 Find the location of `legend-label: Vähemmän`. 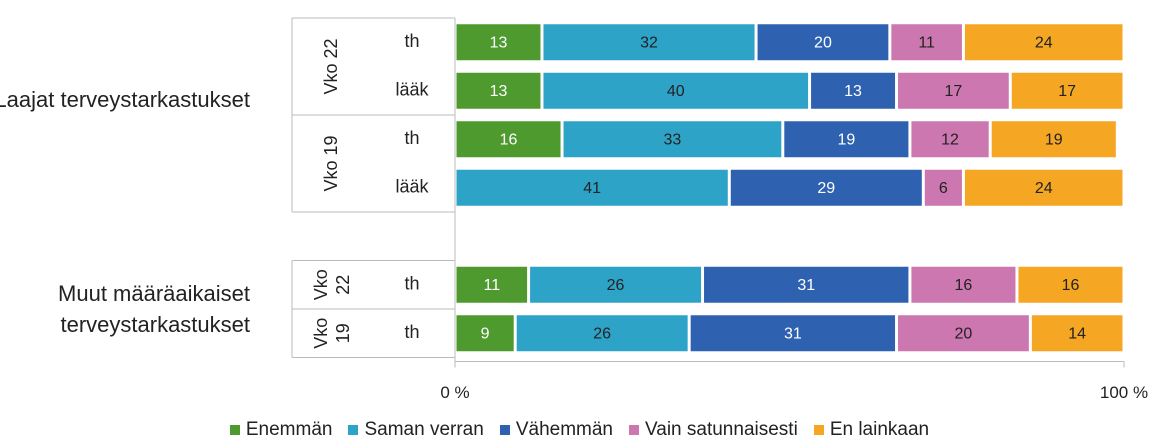

legend-label: Vähemmän is located at coordinates (564, 429).